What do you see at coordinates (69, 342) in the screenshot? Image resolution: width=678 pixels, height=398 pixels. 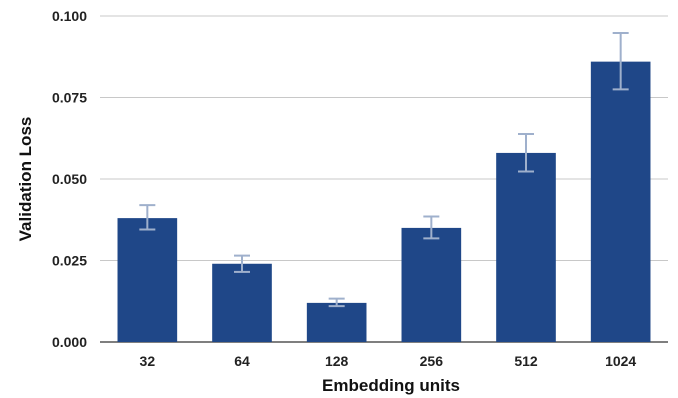 I see `y-tick-label: 0.000` at bounding box center [69, 342].